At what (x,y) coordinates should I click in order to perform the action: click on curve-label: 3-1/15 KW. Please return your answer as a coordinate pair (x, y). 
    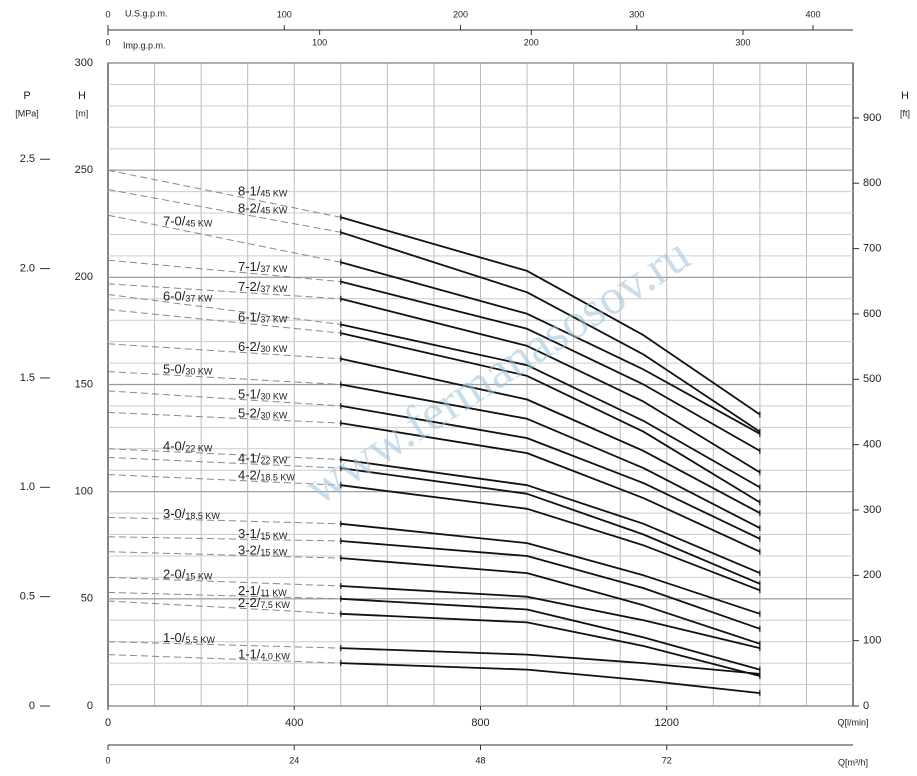
    Looking at the image, I should click on (263, 534).